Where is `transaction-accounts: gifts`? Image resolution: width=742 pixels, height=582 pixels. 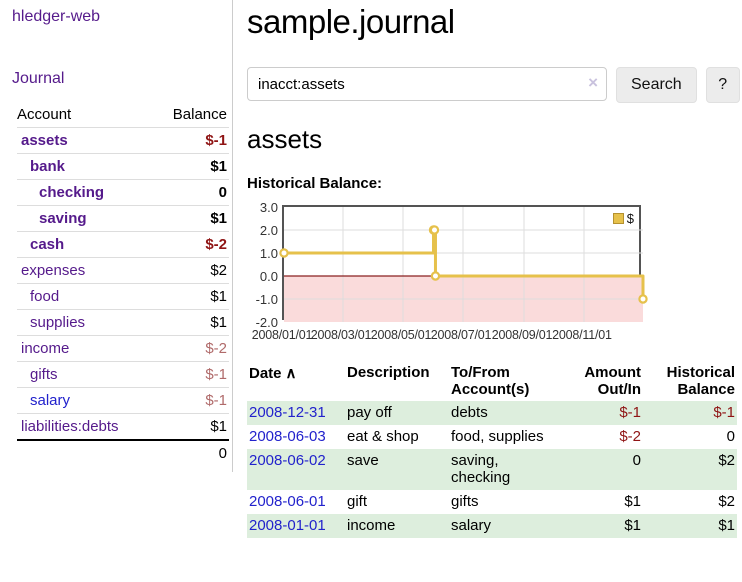
transaction-accounts: gifts is located at coordinates (465, 501).